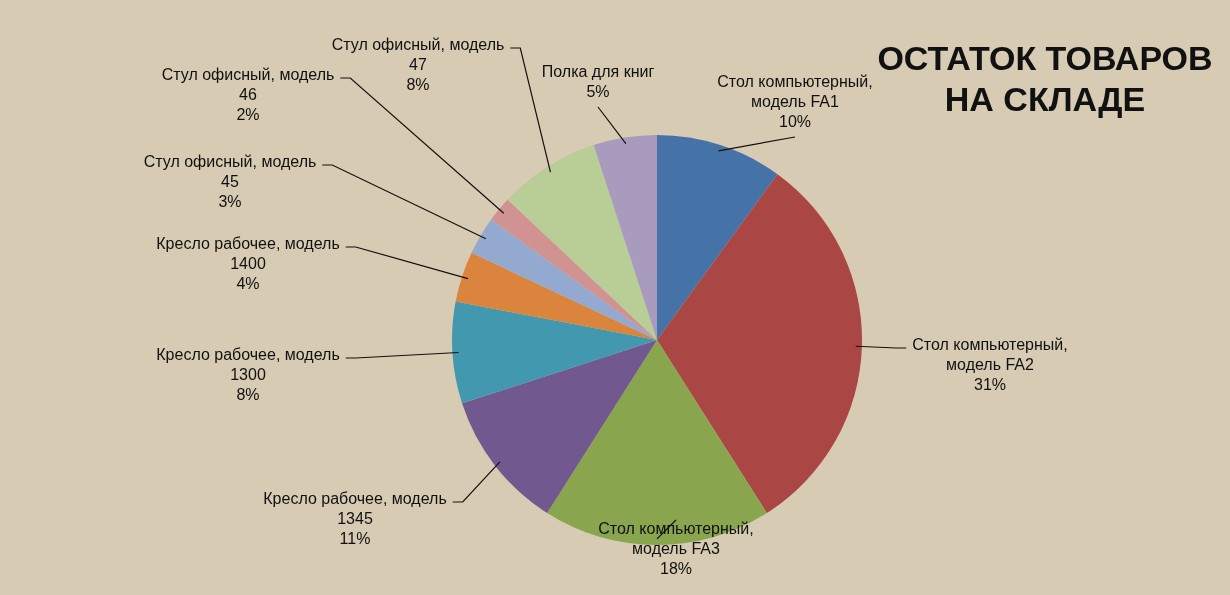  Describe the element at coordinates (598, 92) in the screenshot. I see `data-label: 5%` at that location.